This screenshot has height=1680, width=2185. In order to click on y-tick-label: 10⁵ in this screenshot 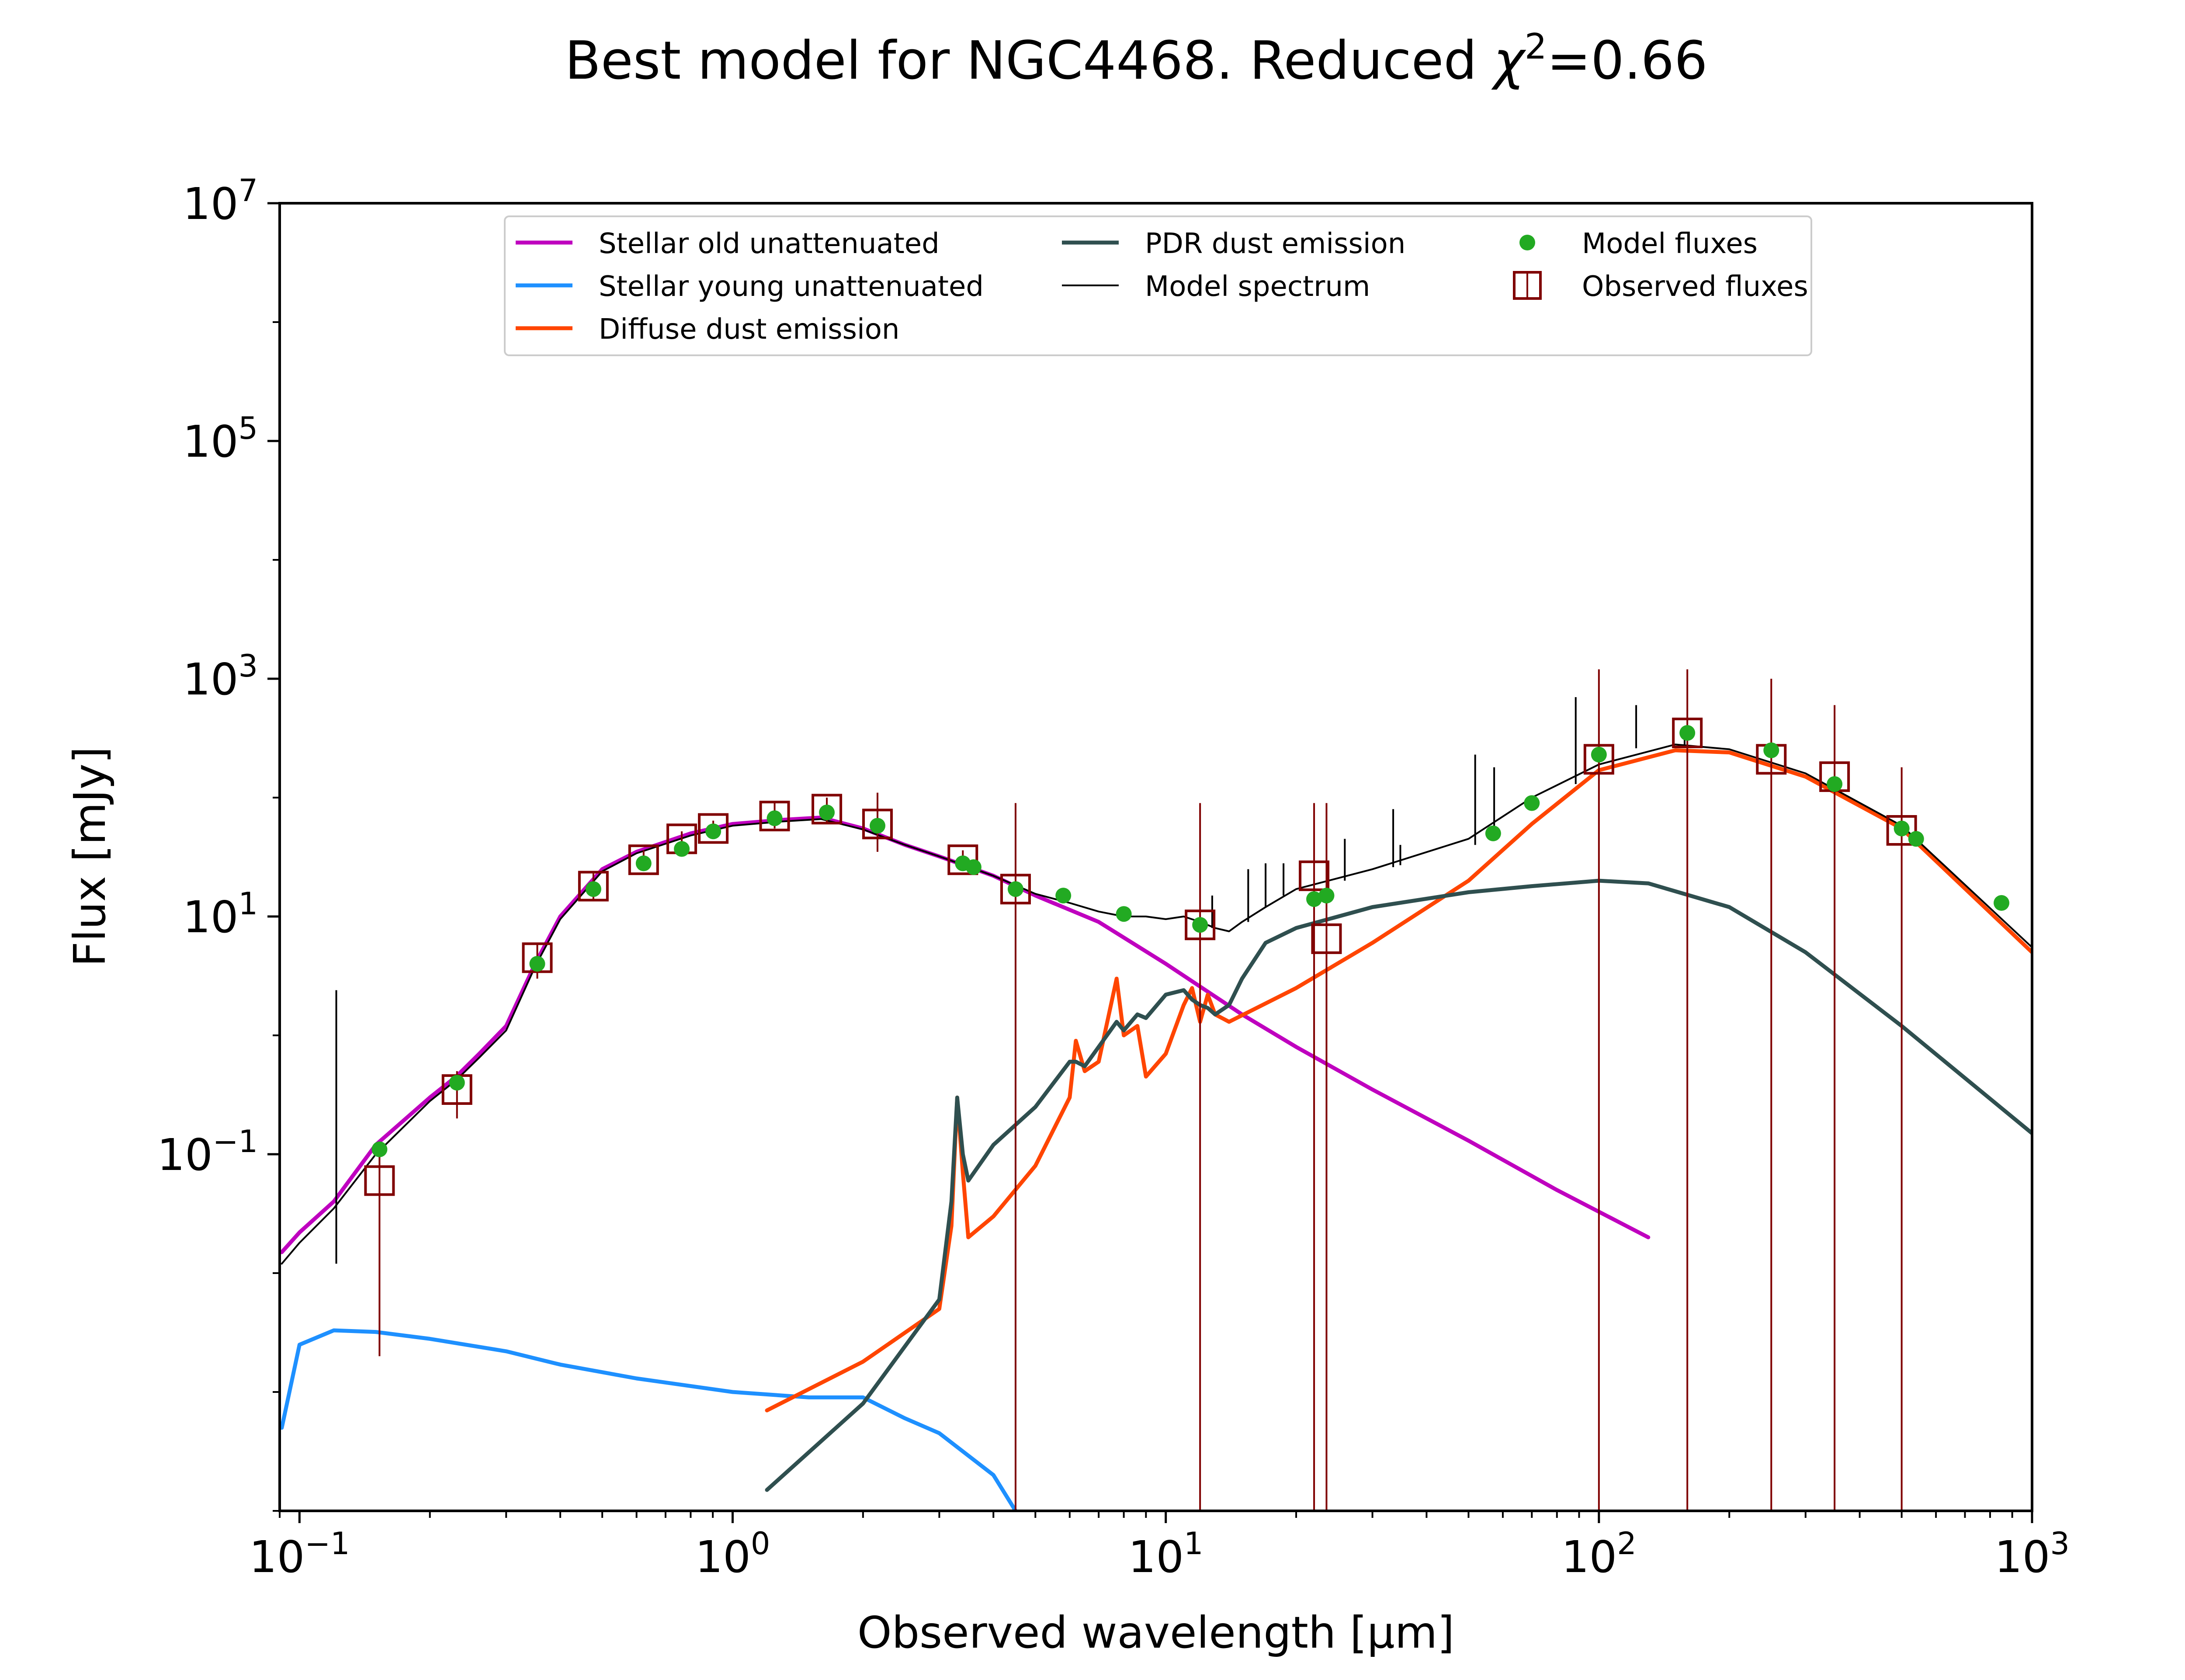, I will do `click(221, 438)`.